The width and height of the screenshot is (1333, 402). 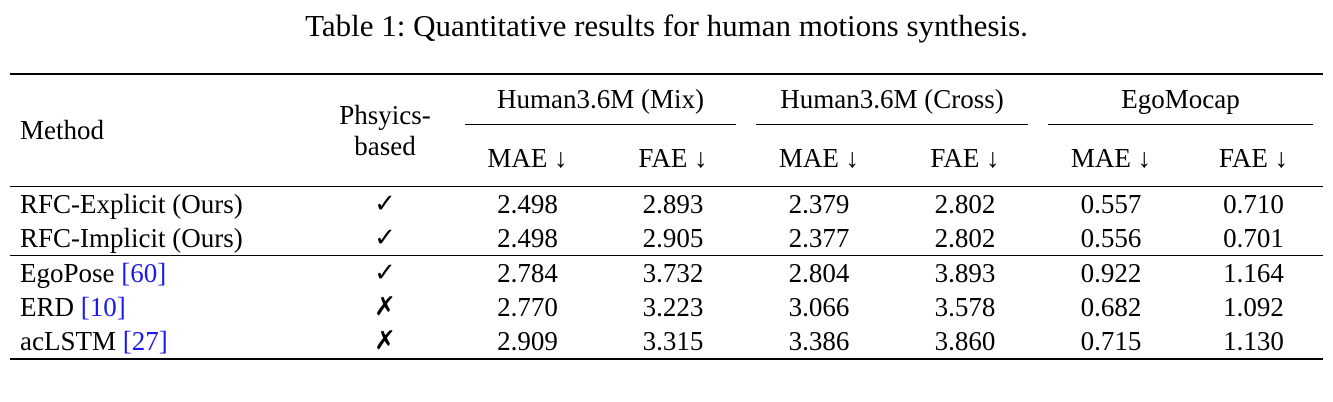 I want to click on header-row-metrics: MAE ↓ FAE ↓ MAE ↓ FAE ↓ MAE ↓ FAE ↓, so click(x=666, y=158).